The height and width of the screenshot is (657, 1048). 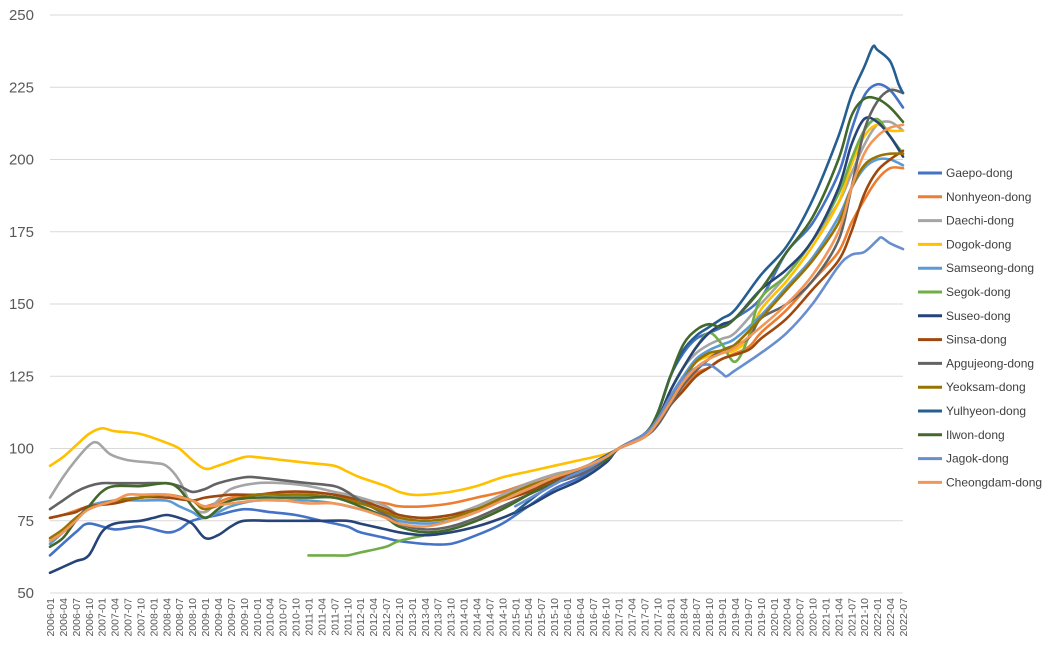 I want to click on x-tick-label: 2021-10, so click(x=865, y=617).